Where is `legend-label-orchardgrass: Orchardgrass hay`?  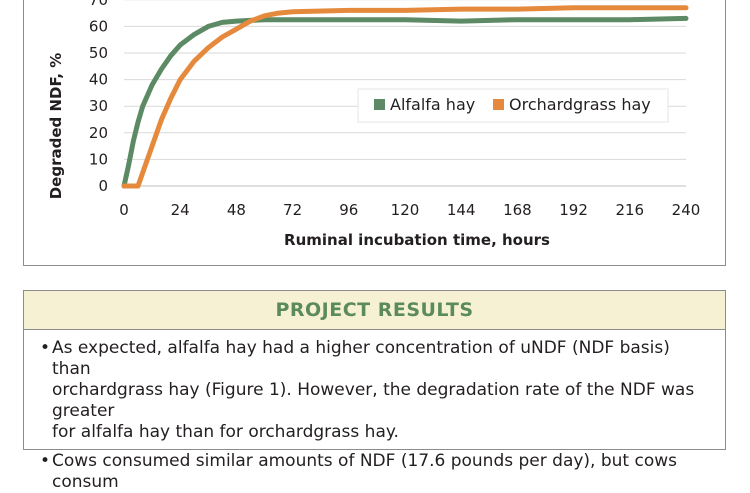 legend-label-orchardgrass: Orchardgrass hay is located at coordinates (580, 104).